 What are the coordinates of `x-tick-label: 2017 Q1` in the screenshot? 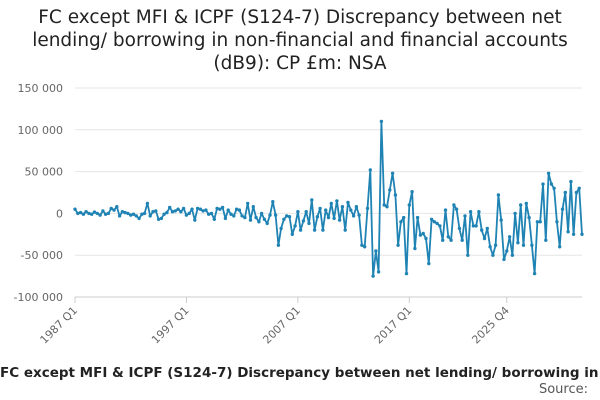 It's located at (393, 325).